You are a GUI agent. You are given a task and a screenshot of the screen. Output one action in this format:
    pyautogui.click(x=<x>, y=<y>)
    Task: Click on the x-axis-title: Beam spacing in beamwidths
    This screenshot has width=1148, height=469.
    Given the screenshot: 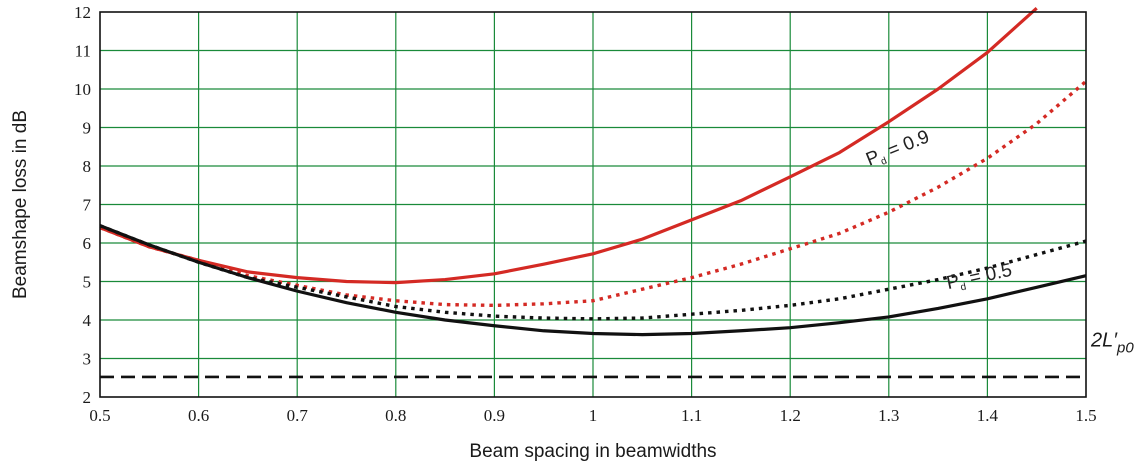 What is the action you would take?
    pyautogui.click(x=592, y=451)
    